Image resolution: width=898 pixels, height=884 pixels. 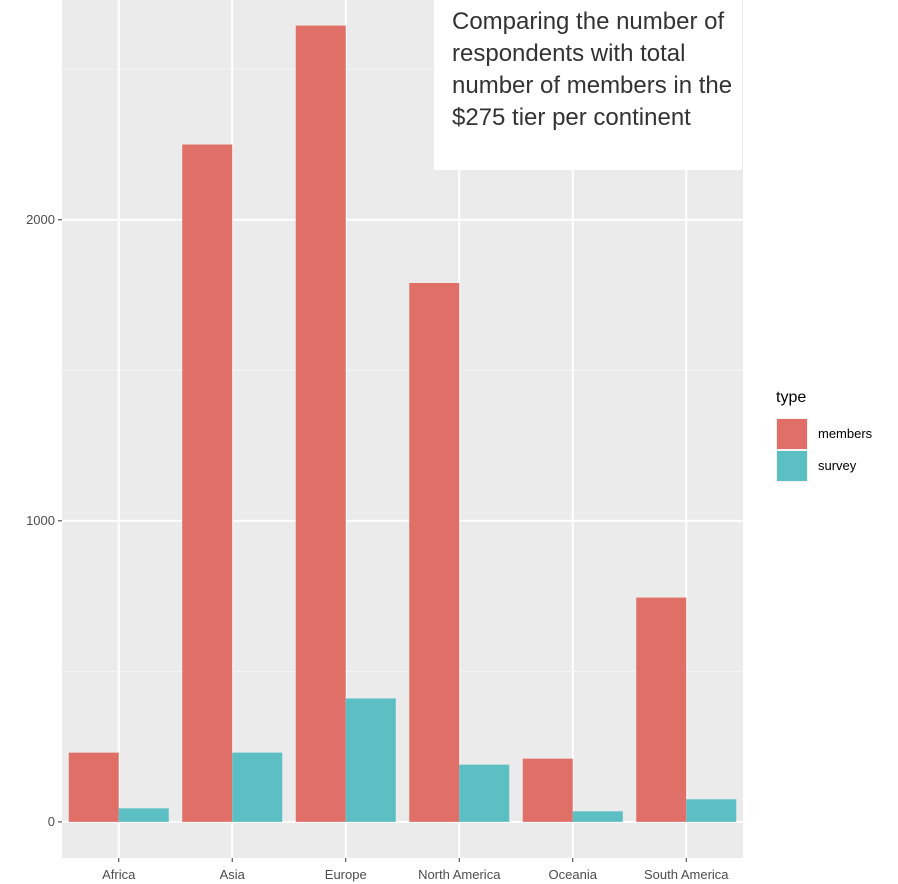 I want to click on bar-members-asia, so click(x=207, y=483).